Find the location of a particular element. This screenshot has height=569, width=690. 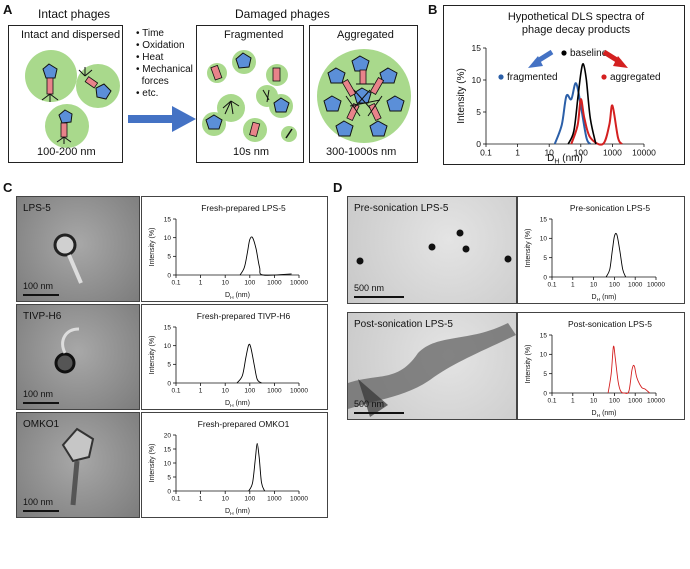

baseline-legend-label: baseline is located at coordinates (589, 53).